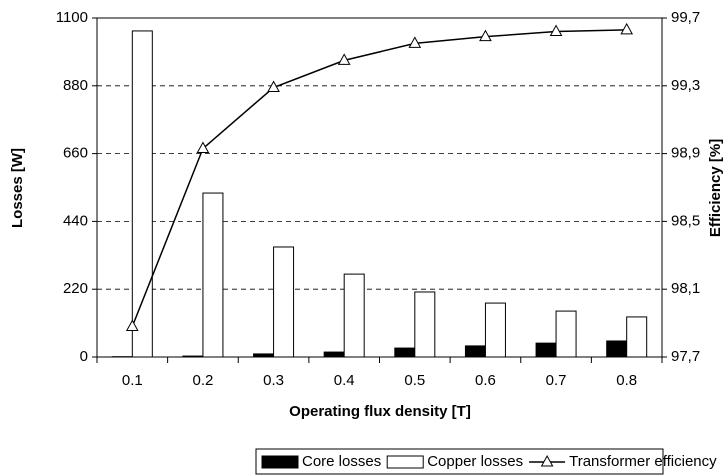 Image resolution: width=727 pixels, height=475 pixels. Describe the element at coordinates (75, 153) in the screenshot. I see `y-tick-label: 660` at that location.